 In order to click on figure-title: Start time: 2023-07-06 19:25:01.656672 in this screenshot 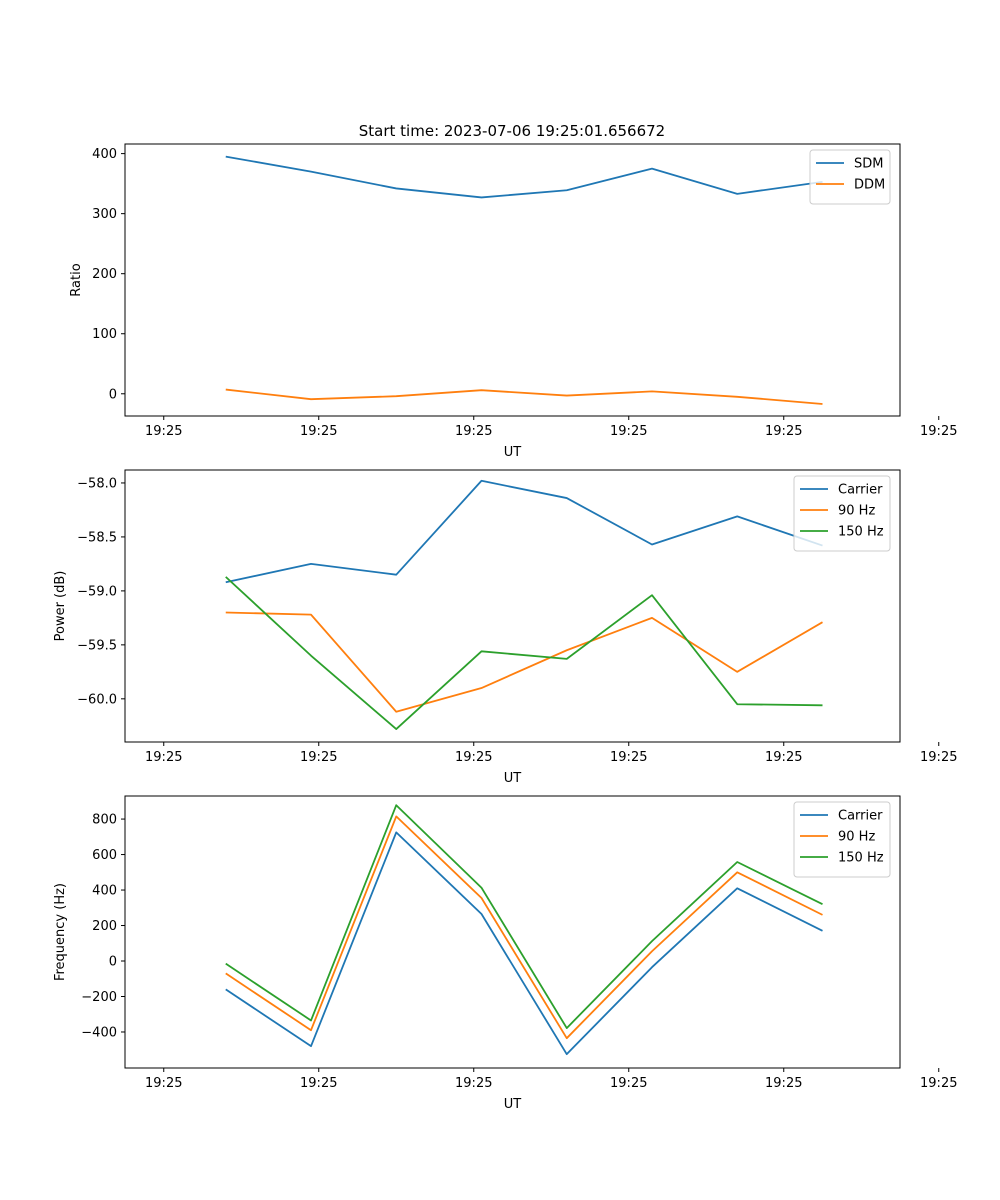, I will do `click(512, 131)`.